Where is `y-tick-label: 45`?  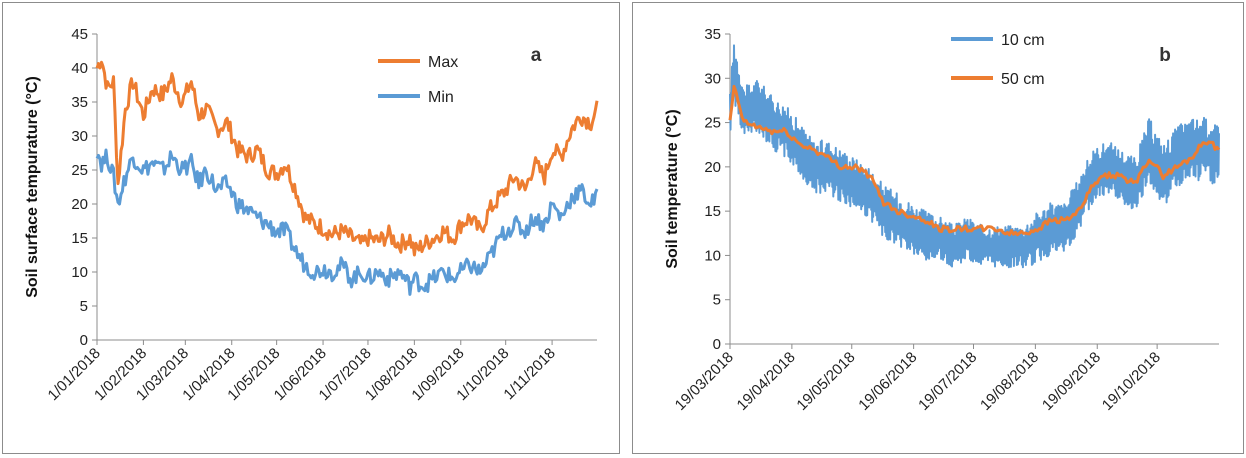 y-tick-label: 45 is located at coordinates (79, 34).